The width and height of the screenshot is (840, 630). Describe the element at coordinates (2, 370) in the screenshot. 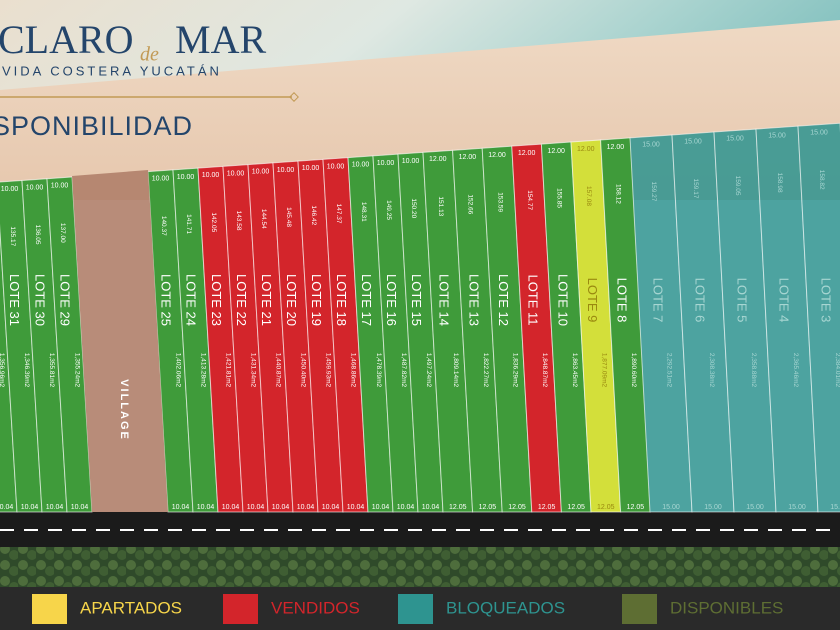

I see `lot-area: 1,356.96m2` at that location.